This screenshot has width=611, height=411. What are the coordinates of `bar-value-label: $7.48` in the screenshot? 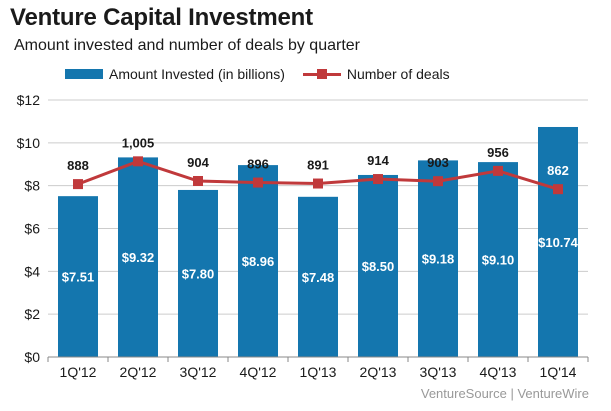 It's located at (318, 277).